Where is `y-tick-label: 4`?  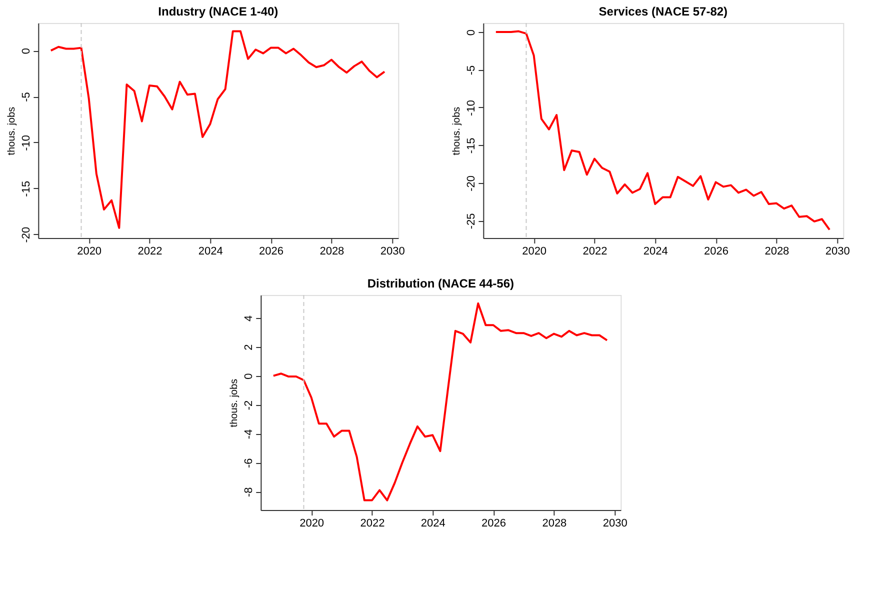
y-tick-label: 4 is located at coordinates (249, 318).